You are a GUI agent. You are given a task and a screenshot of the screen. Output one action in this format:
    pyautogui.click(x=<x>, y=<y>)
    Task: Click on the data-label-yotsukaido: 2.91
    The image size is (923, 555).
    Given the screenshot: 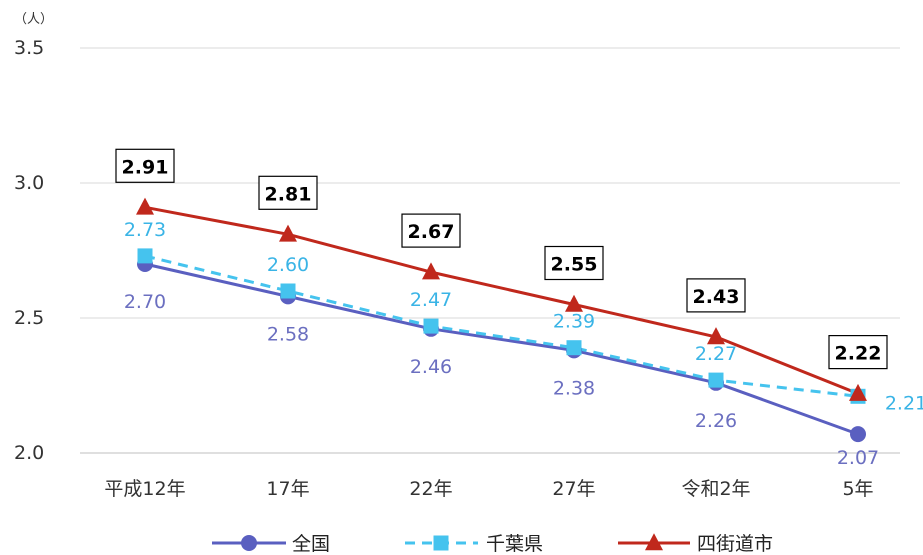 What is the action you would take?
    pyautogui.click(x=145, y=165)
    